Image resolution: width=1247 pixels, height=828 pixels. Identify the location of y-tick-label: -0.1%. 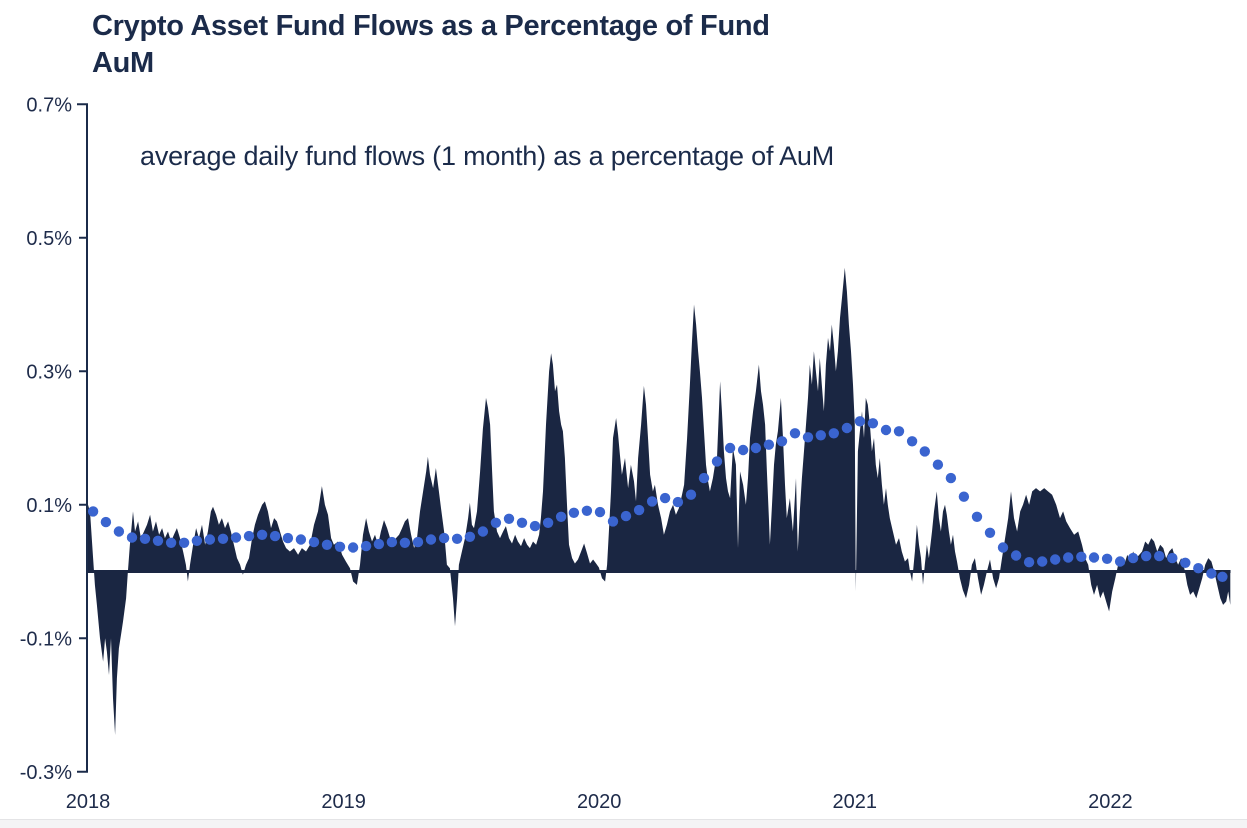
(46, 639).